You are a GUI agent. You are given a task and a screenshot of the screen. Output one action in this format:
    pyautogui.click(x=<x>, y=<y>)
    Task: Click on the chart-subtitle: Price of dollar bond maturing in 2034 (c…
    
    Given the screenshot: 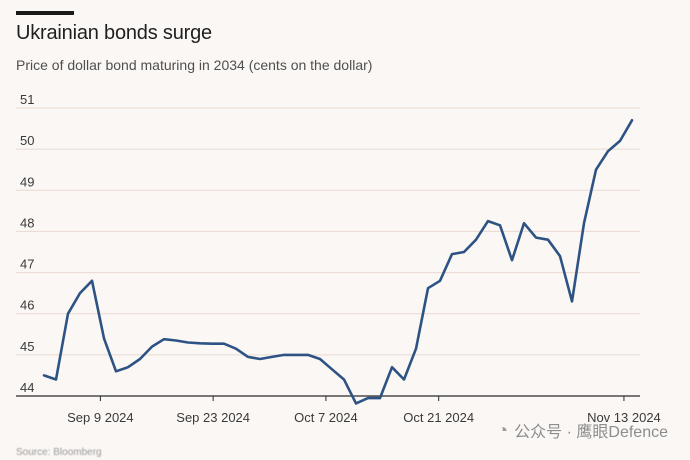 What is the action you would take?
    pyautogui.click(x=194, y=65)
    